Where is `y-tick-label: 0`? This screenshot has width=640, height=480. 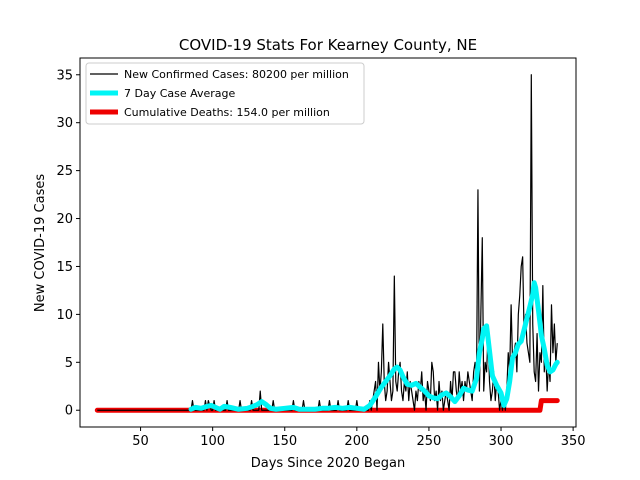
y-tick-label: 0 is located at coordinates (69, 411).